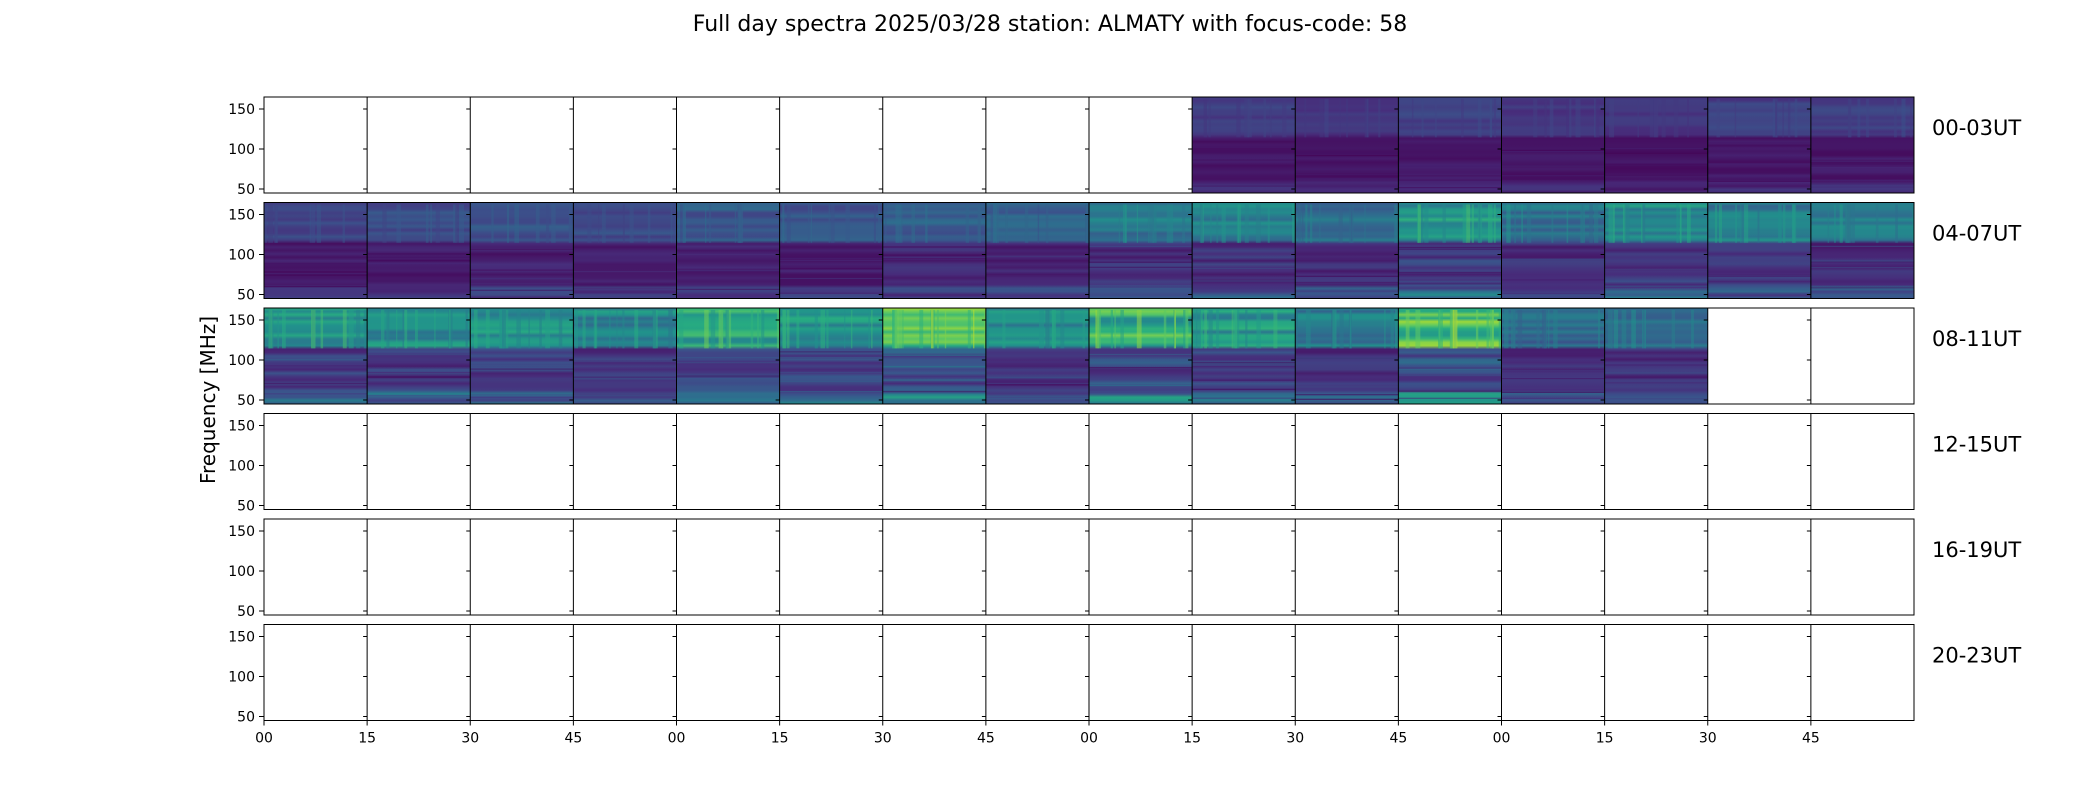 This screenshot has width=2100, height=800. What do you see at coordinates (1124, 675) in the screenshot?
I see `row-20-23UT: 50 100 150 20-23UT` at bounding box center [1124, 675].